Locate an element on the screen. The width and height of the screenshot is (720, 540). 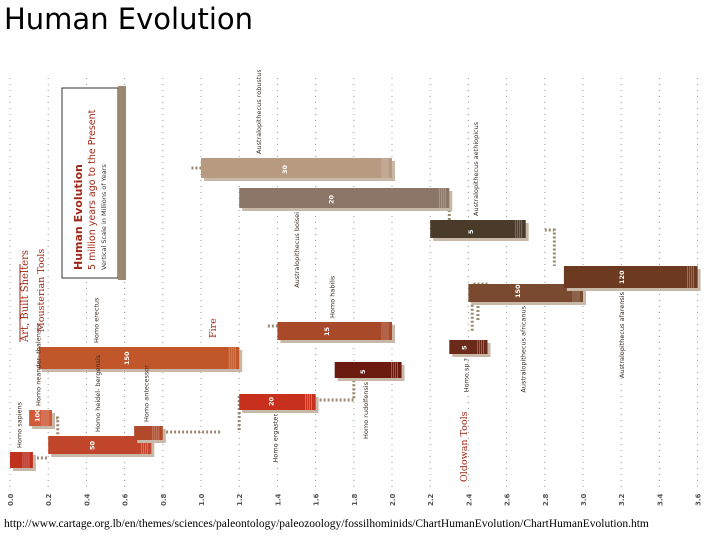
homo-heidelbergensis-label: Homo heidel- bergensis is located at coordinates (98, 393).